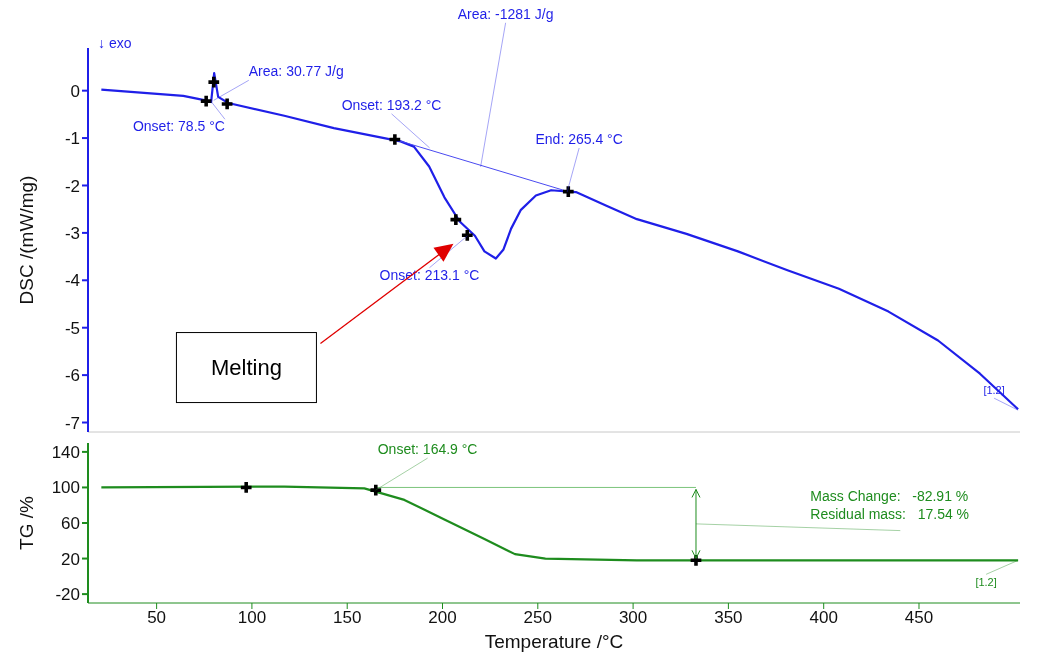 The height and width of the screenshot is (662, 1048). What do you see at coordinates (919, 618) in the screenshot?
I see `x-tick-label: 450` at bounding box center [919, 618].